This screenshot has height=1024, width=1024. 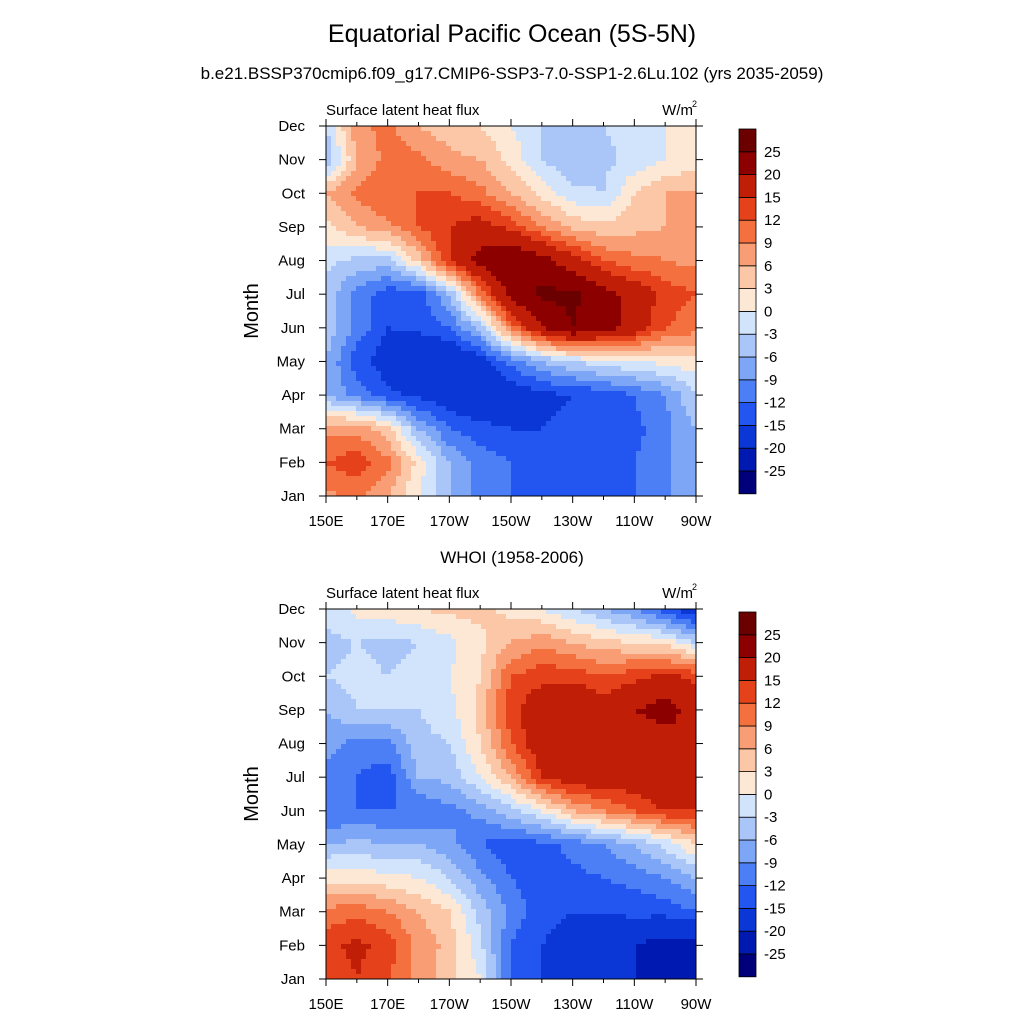 What do you see at coordinates (293, 395) in the screenshot?
I see `y-tick-label: Apr` at bounding box center [293, 395].